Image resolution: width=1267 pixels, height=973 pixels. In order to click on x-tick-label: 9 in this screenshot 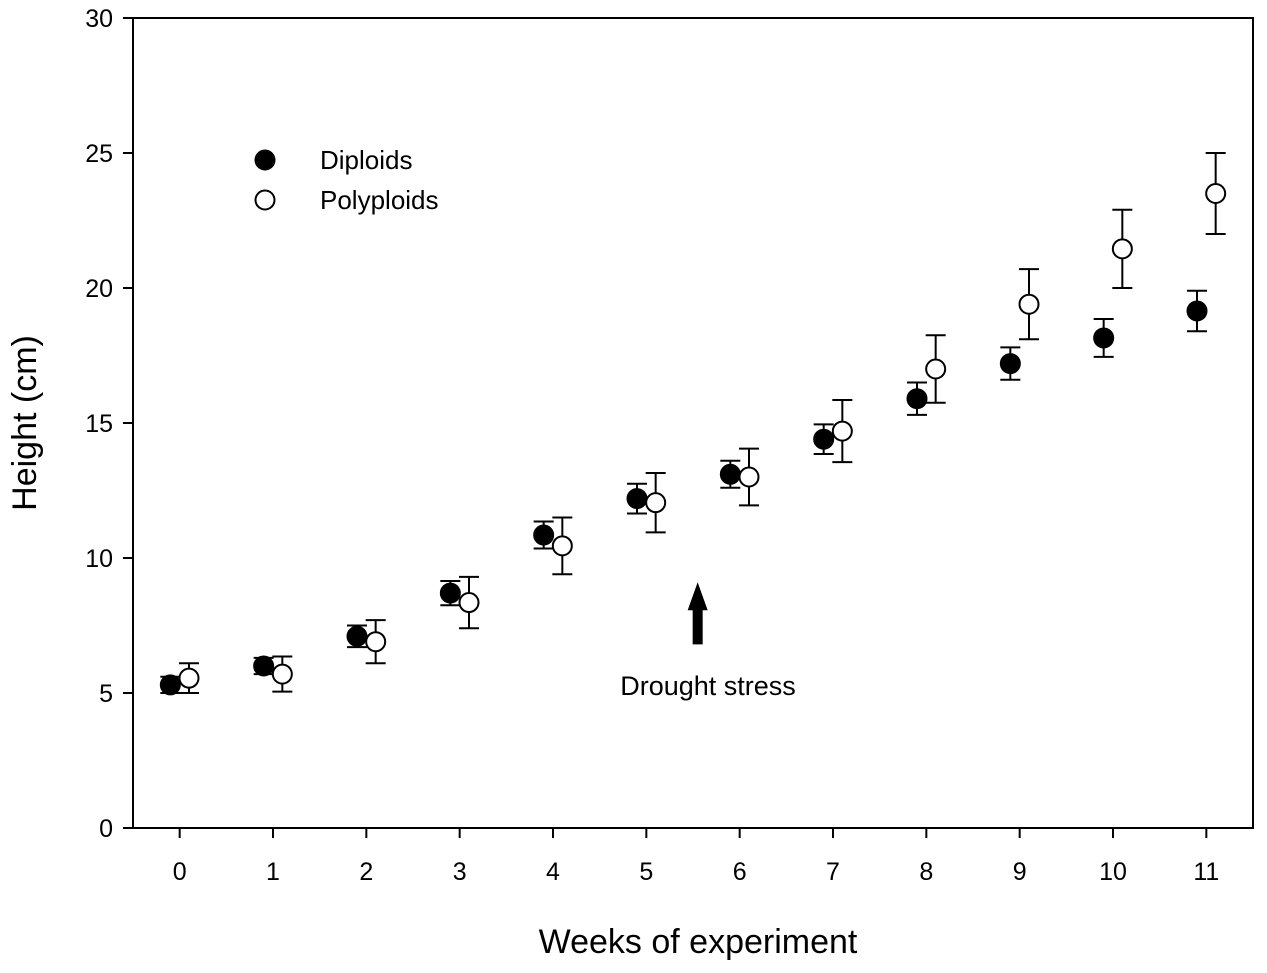, I will do `click(1020, 872)`.